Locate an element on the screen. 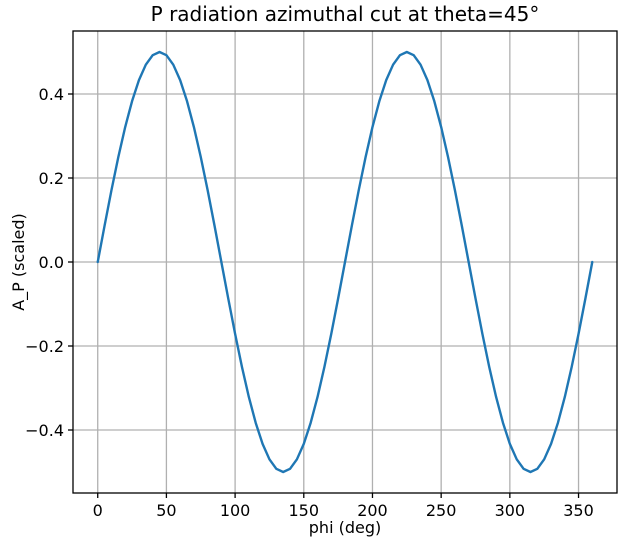  x-tick-label: 50 is located at coordinates (166, 510).